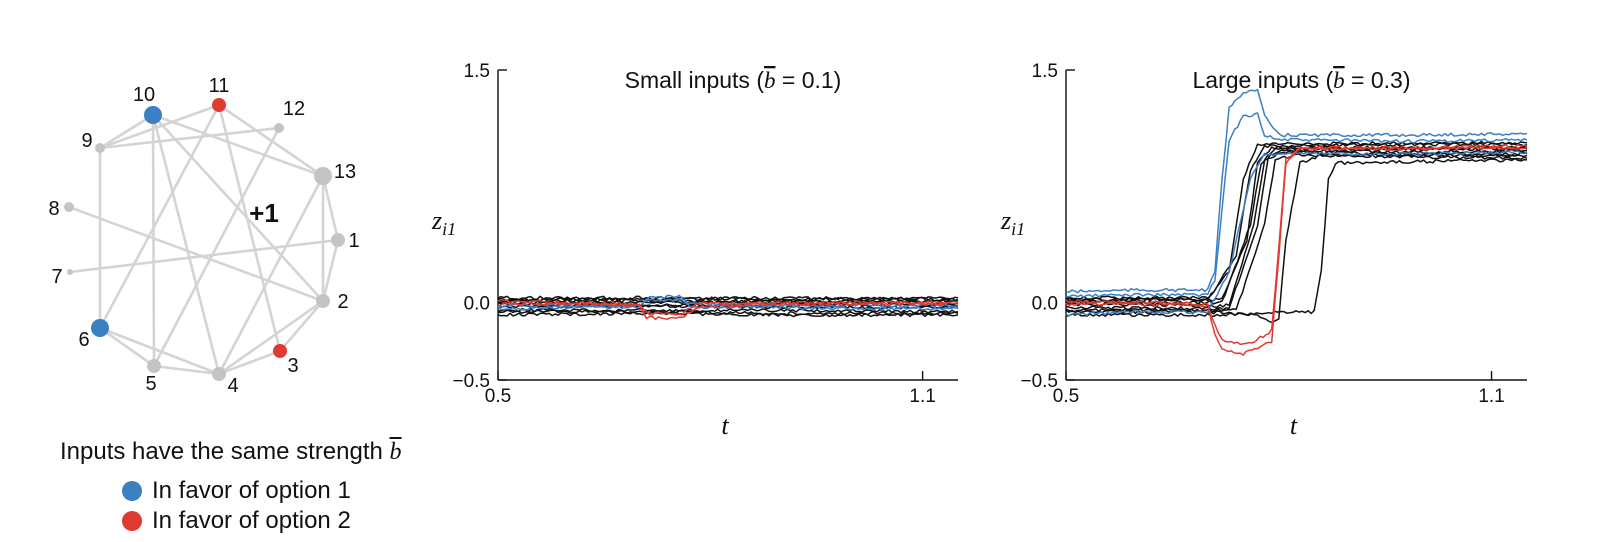  What do you see at coordinates (395, 452) in the screenshot?
I see `legend-caption-symbol: b` at bounding box center [395, 452].